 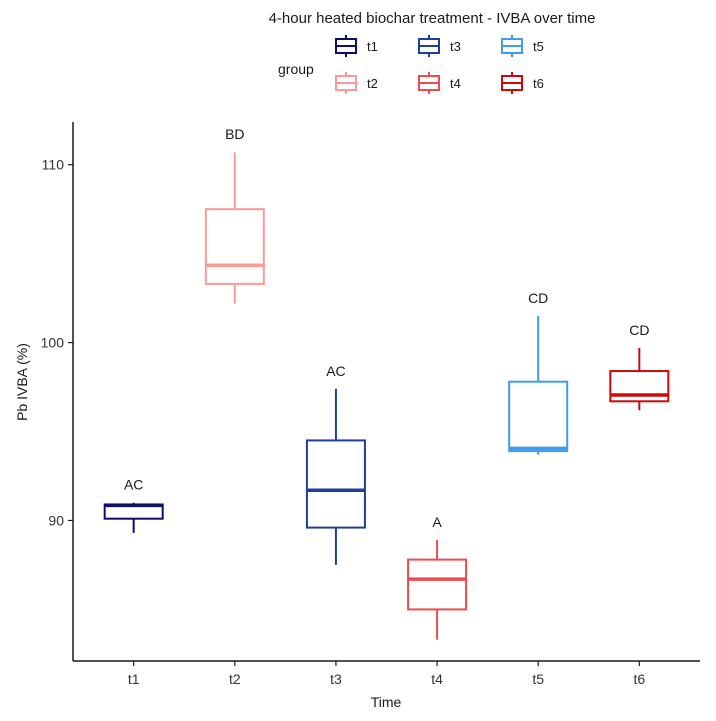 I want to click on x-tick-label: t4, so click(x=437, y=679).